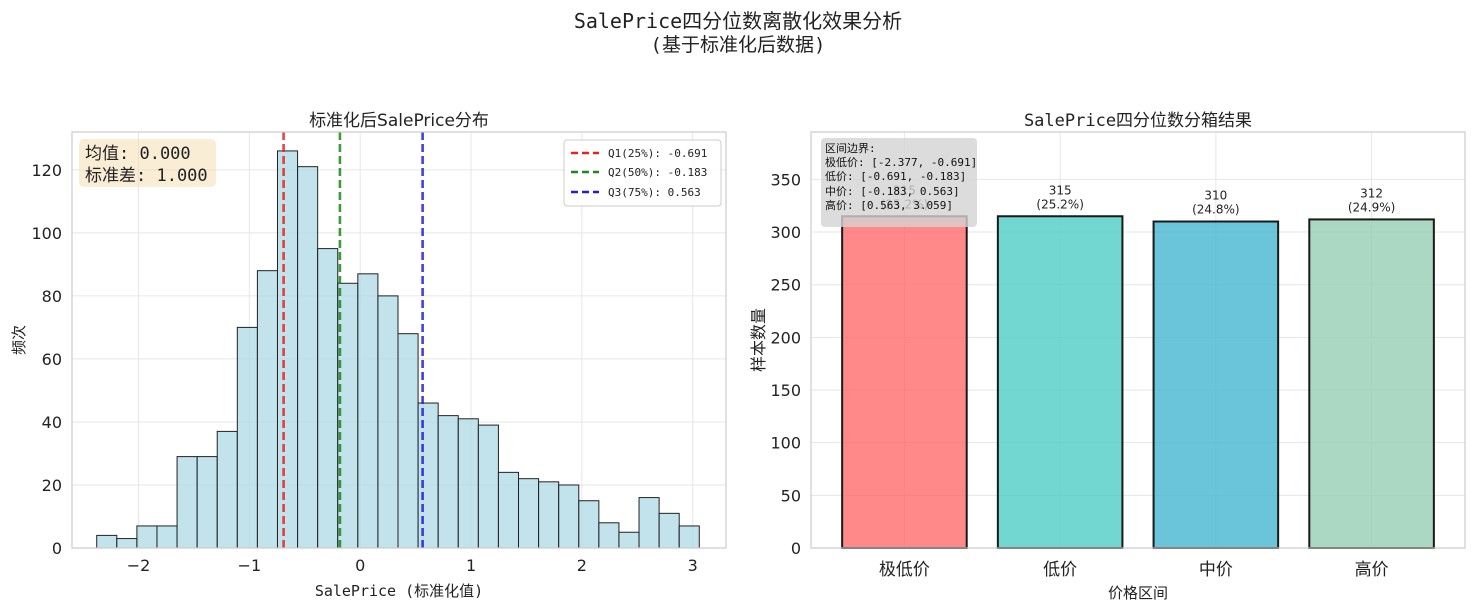  What do you see at coordinates (19, 340) in the screenshot?
I see `histogram-ylabel: 频次` at bounding box center [19, 340].